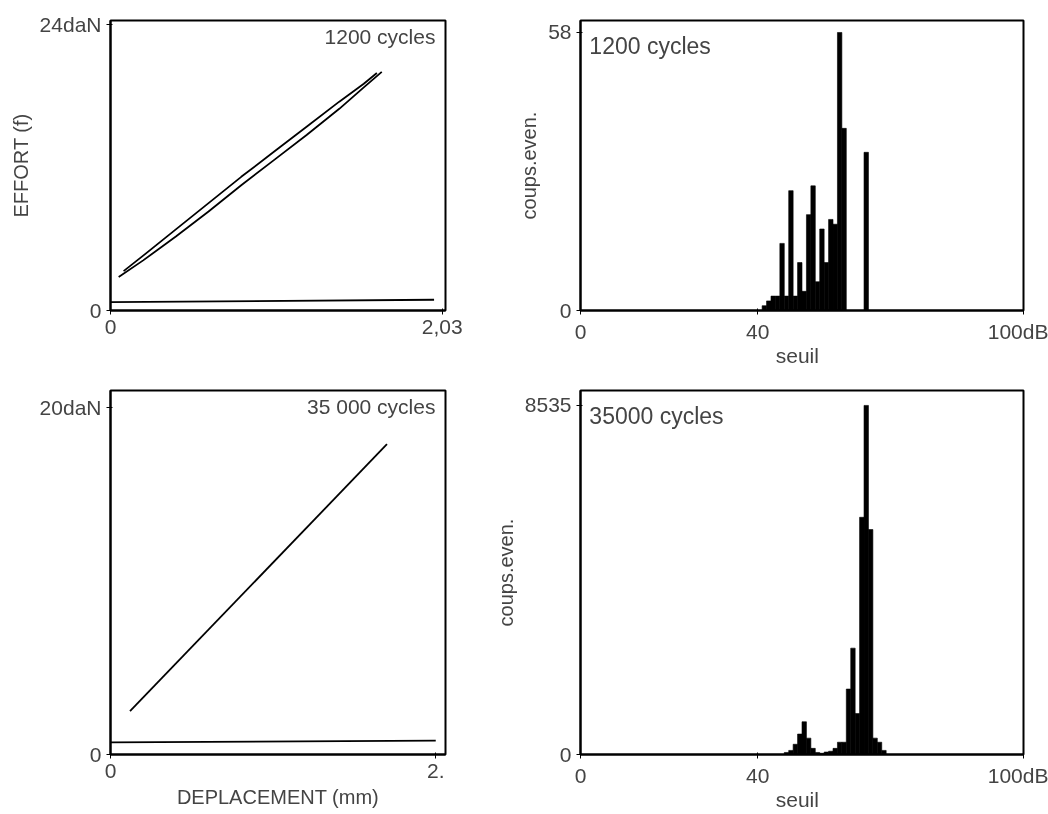  What do you see at coordinates (548, 405) in the screenshot?
I see `y-tick-label: 8535` at bounding box center [548, 405].